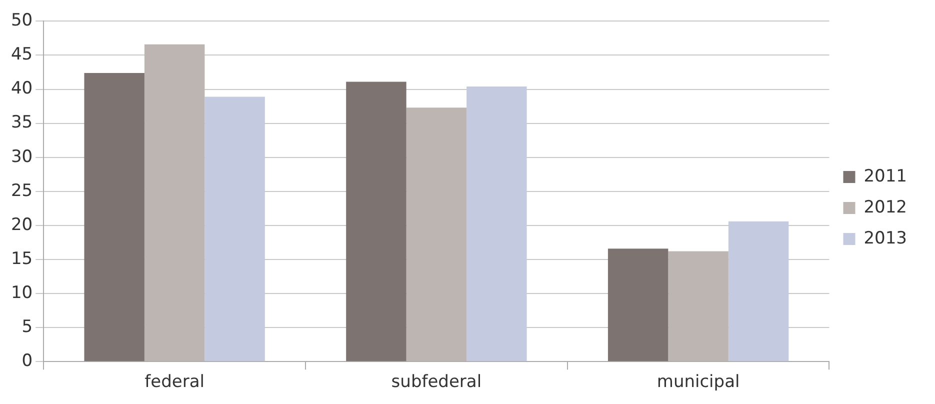 Image resolution: width=935 pixels, height=404 pixels. What do you see at coordinates (436, 382) in the screenshot?
I see `x-tick-label: subfederal` at bounding box center [436, 382].